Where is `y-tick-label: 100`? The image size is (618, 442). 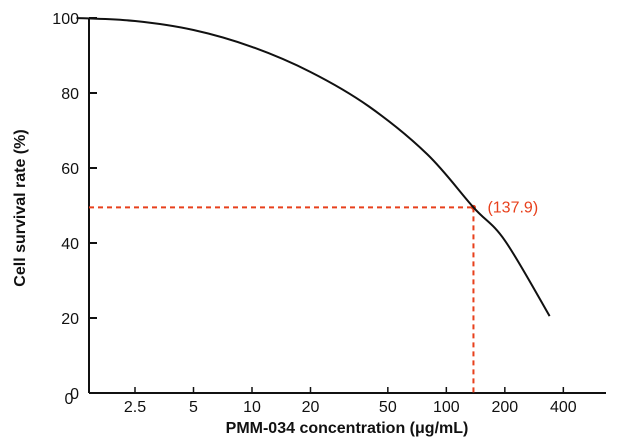 y-tick-label: 100 is located at coordinates (65, 19).